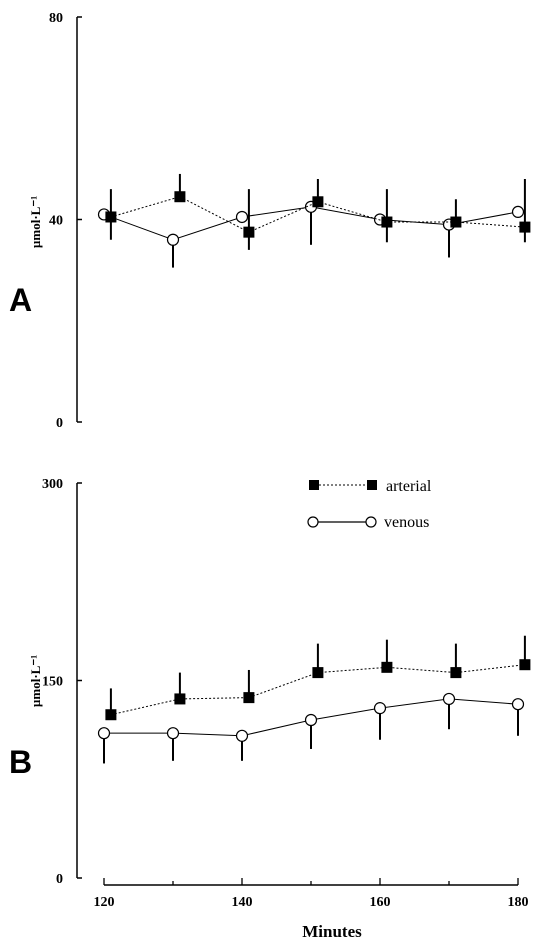 The height and width of the screenshot is (940, 535). Describe the element at coordinates (371, 522) in the screenshot. I see `legend-venous-marker-right` at that location.